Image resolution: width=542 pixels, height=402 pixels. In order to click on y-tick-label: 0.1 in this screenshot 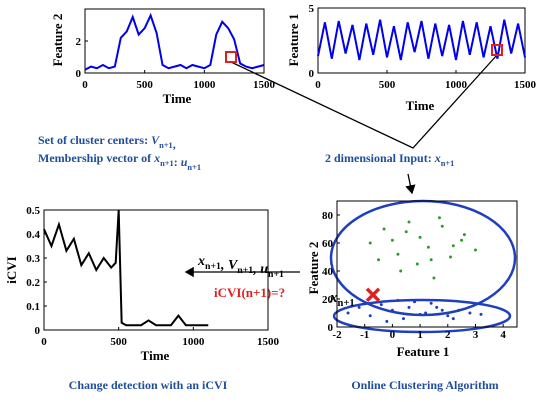, I will do `click(33, 307)`.